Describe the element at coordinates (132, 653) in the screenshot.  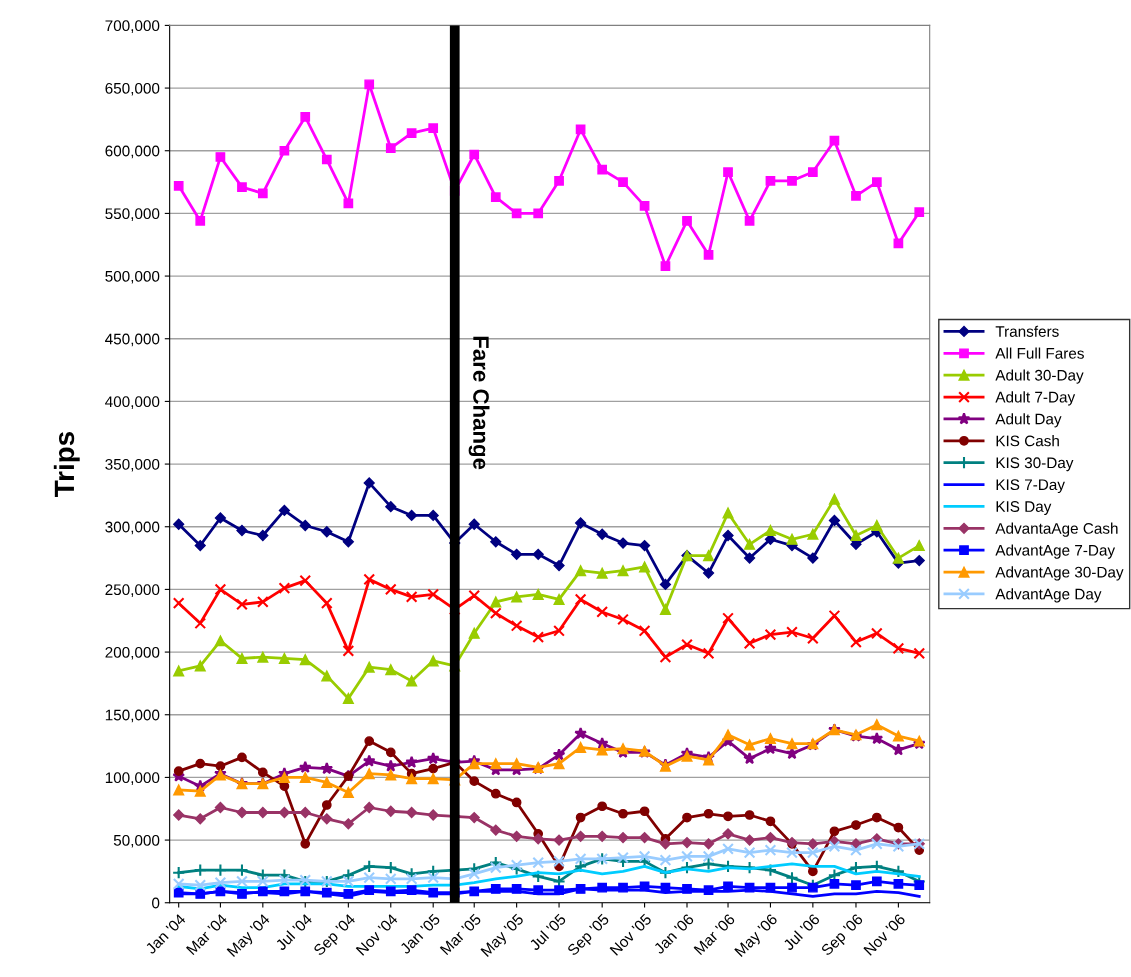
I see `y-tick-label: 200,000` at that location.